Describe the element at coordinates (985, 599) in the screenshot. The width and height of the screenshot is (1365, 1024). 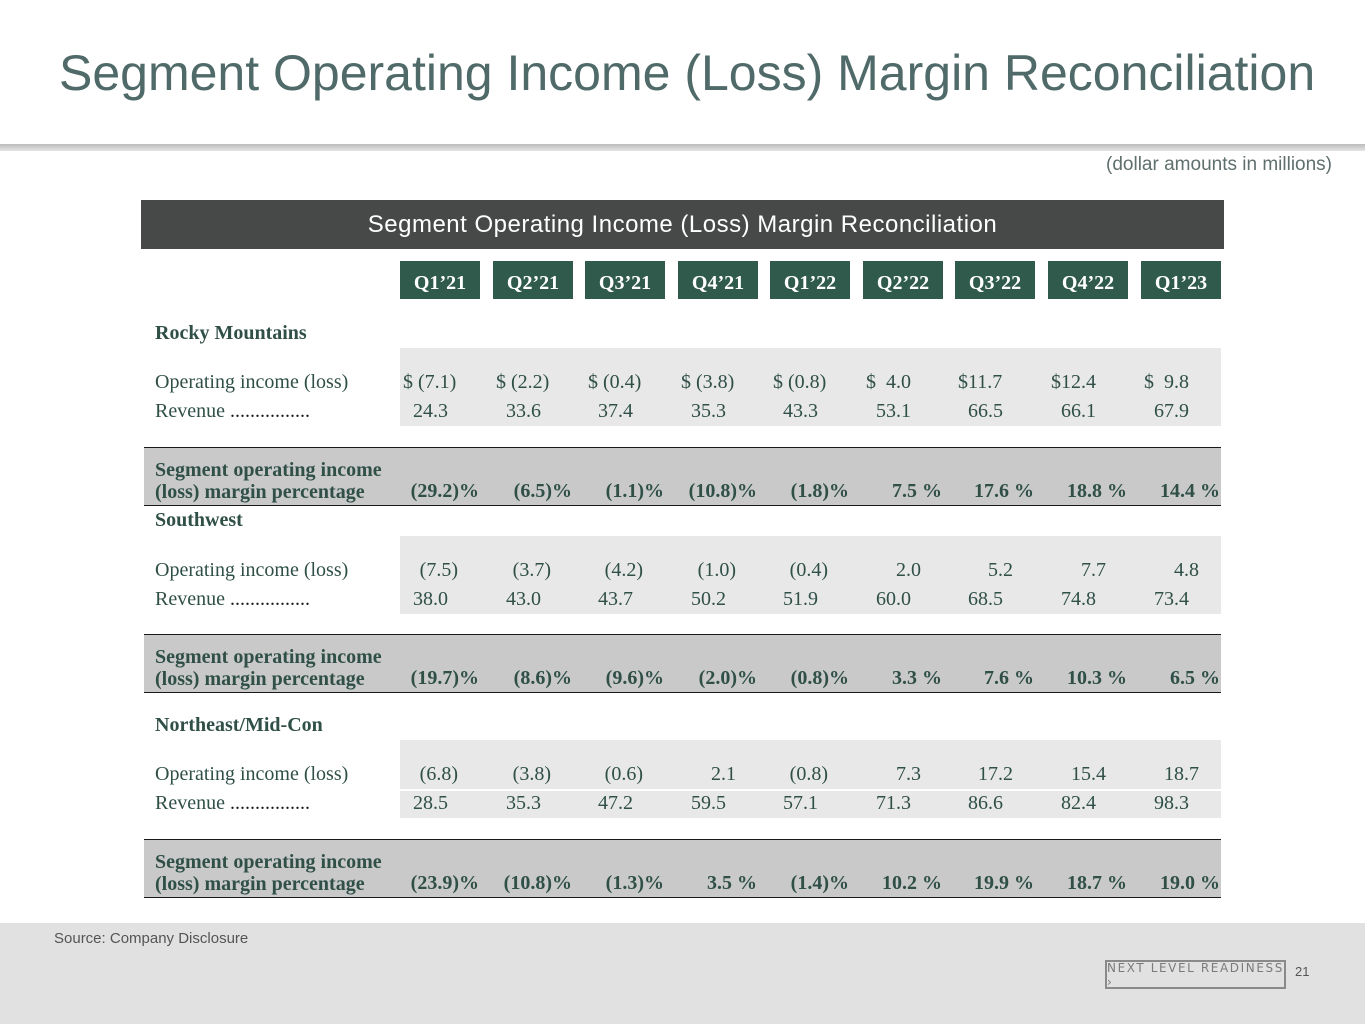
I see `revenue-value: 68.5` at that location.